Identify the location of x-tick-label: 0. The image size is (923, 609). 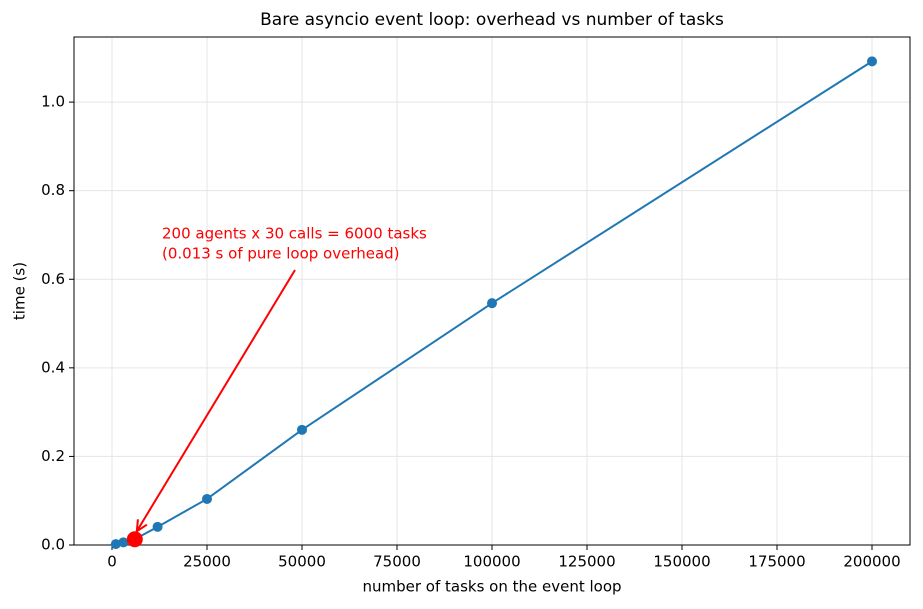
(112, 562).